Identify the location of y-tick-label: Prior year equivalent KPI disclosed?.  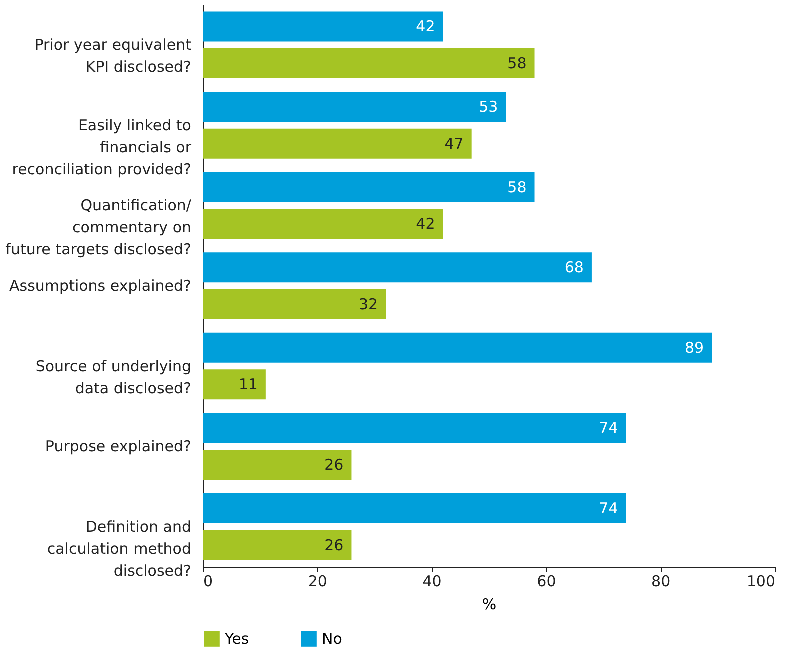
(113, 56).